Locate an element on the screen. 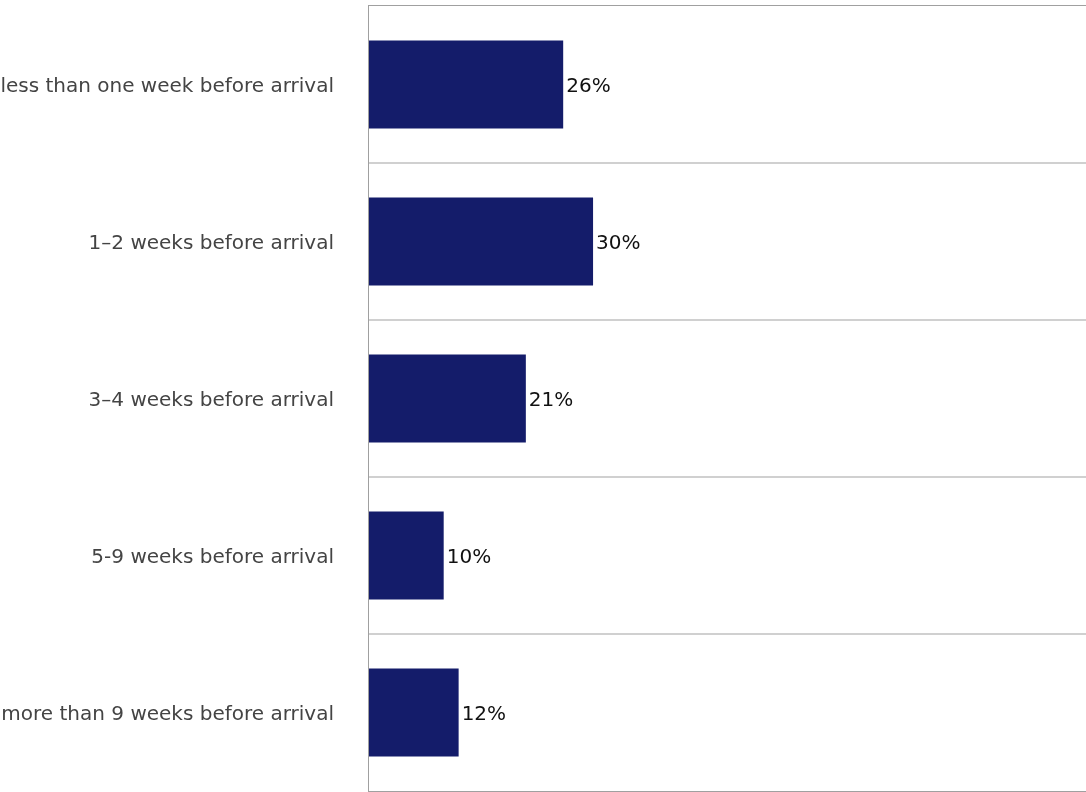 The width and height of the screenshot is (1086, 792). data-label: 12% is located at coordinates (484, 712).